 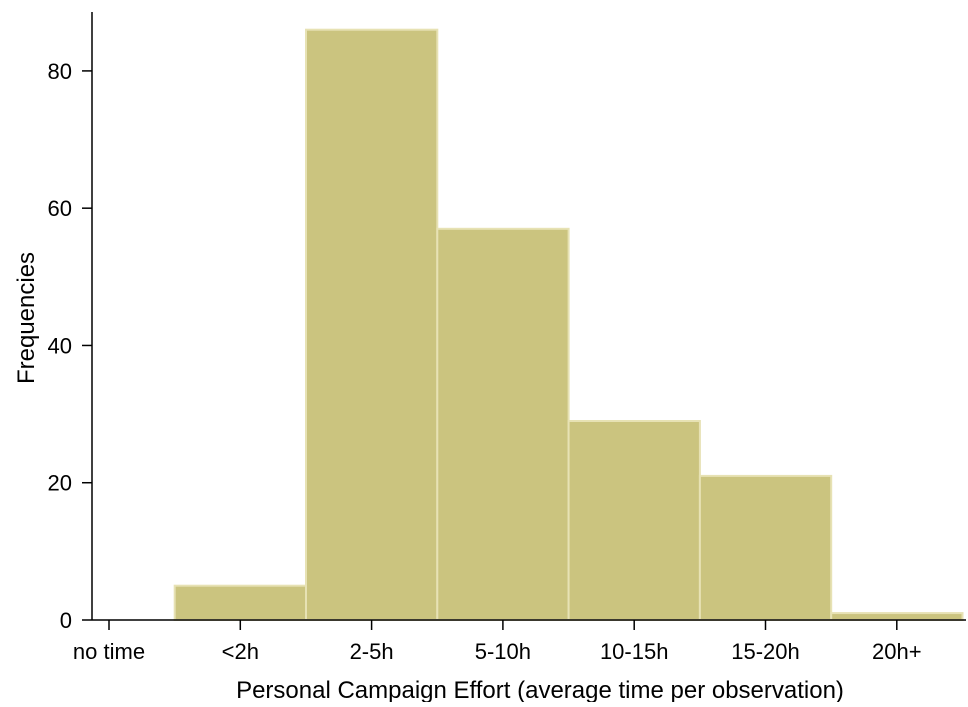 I want to click on x-tick-label: 15-20h, so click(x=765, y=651).